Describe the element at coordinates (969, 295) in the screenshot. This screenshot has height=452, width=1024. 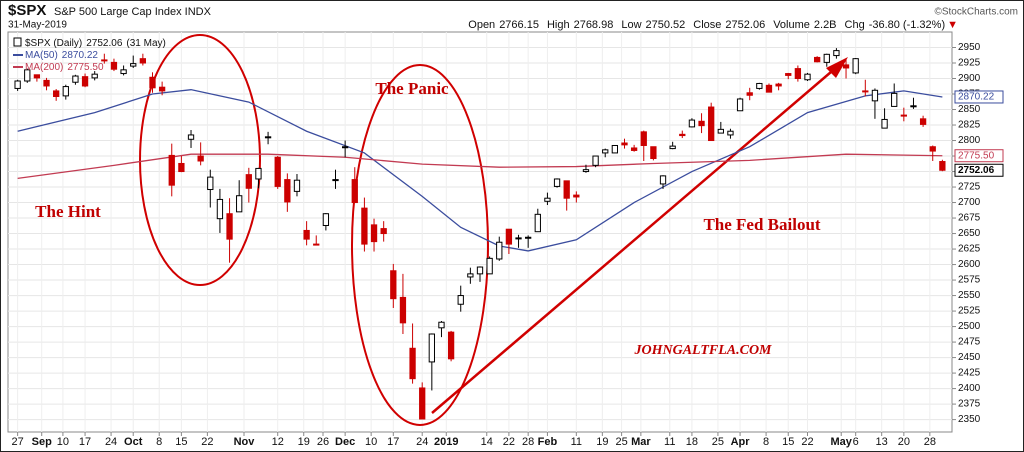
I see `y-tick-label: 2550` at that location.